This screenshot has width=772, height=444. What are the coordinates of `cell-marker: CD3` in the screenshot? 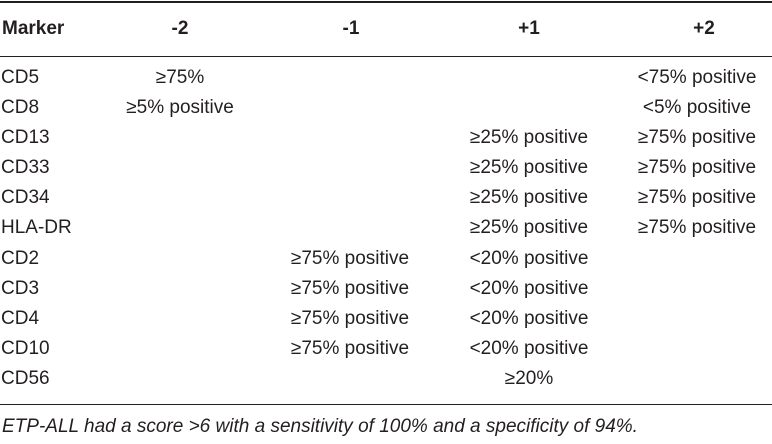 It's located at (20, 288).